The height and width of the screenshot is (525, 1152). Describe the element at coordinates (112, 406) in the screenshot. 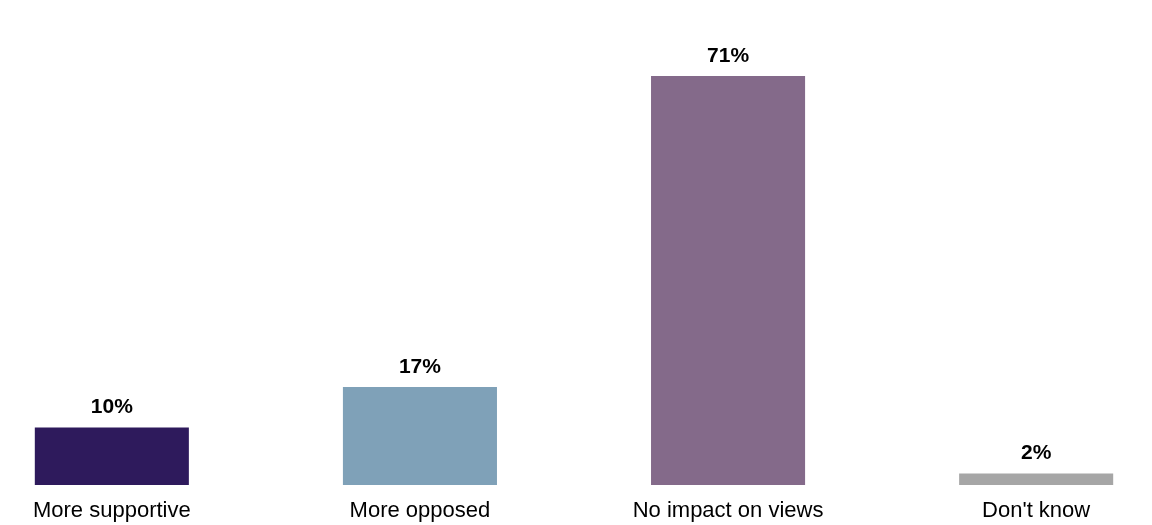

I see `data-label: 10%` at that location.